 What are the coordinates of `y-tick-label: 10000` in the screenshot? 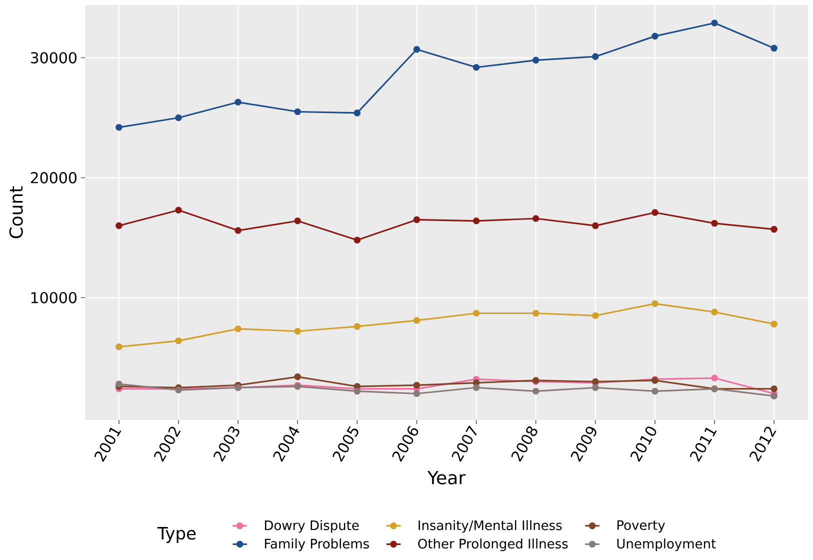 It's located at (53, 298).